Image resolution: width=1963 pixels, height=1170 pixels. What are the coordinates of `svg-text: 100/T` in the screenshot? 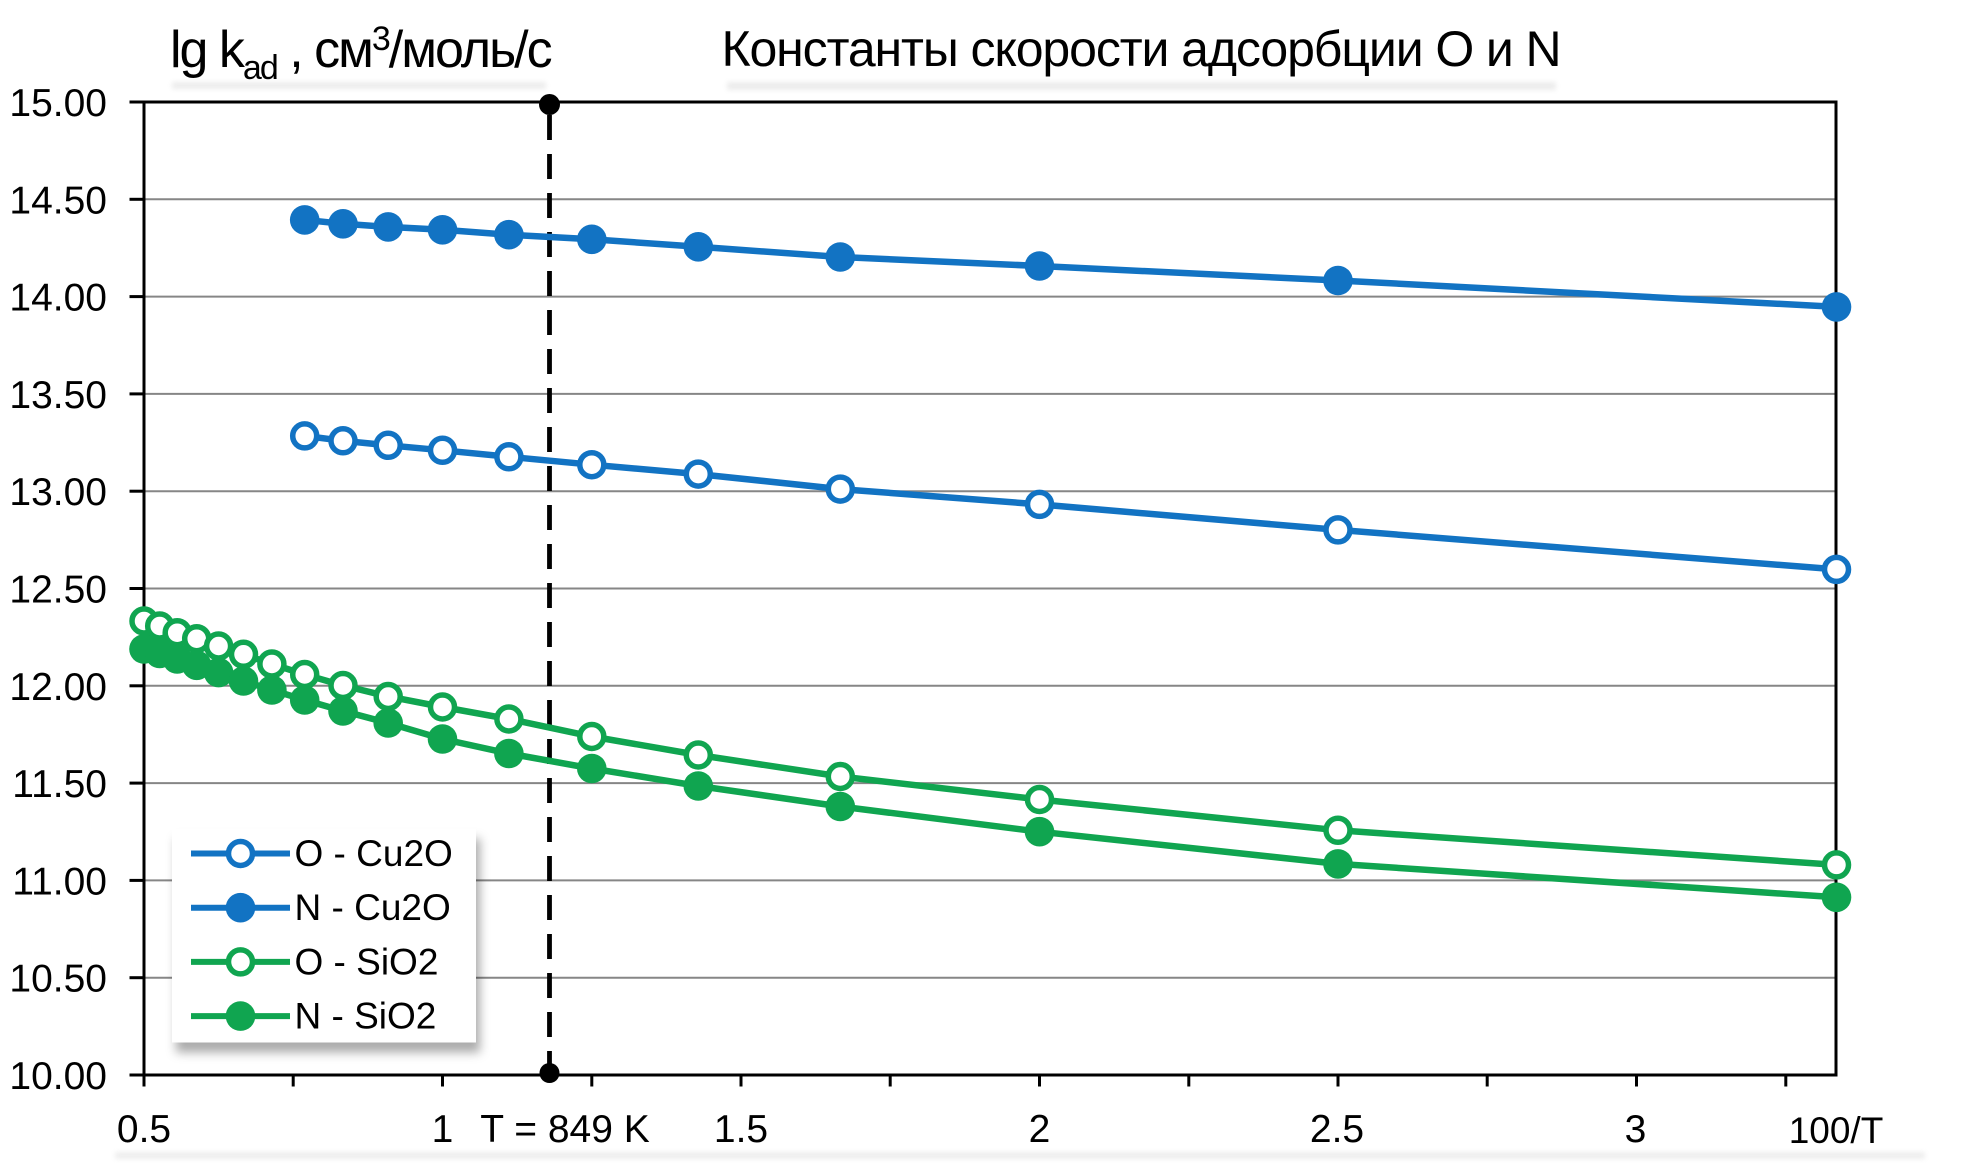 It's located at (1836, 1130).